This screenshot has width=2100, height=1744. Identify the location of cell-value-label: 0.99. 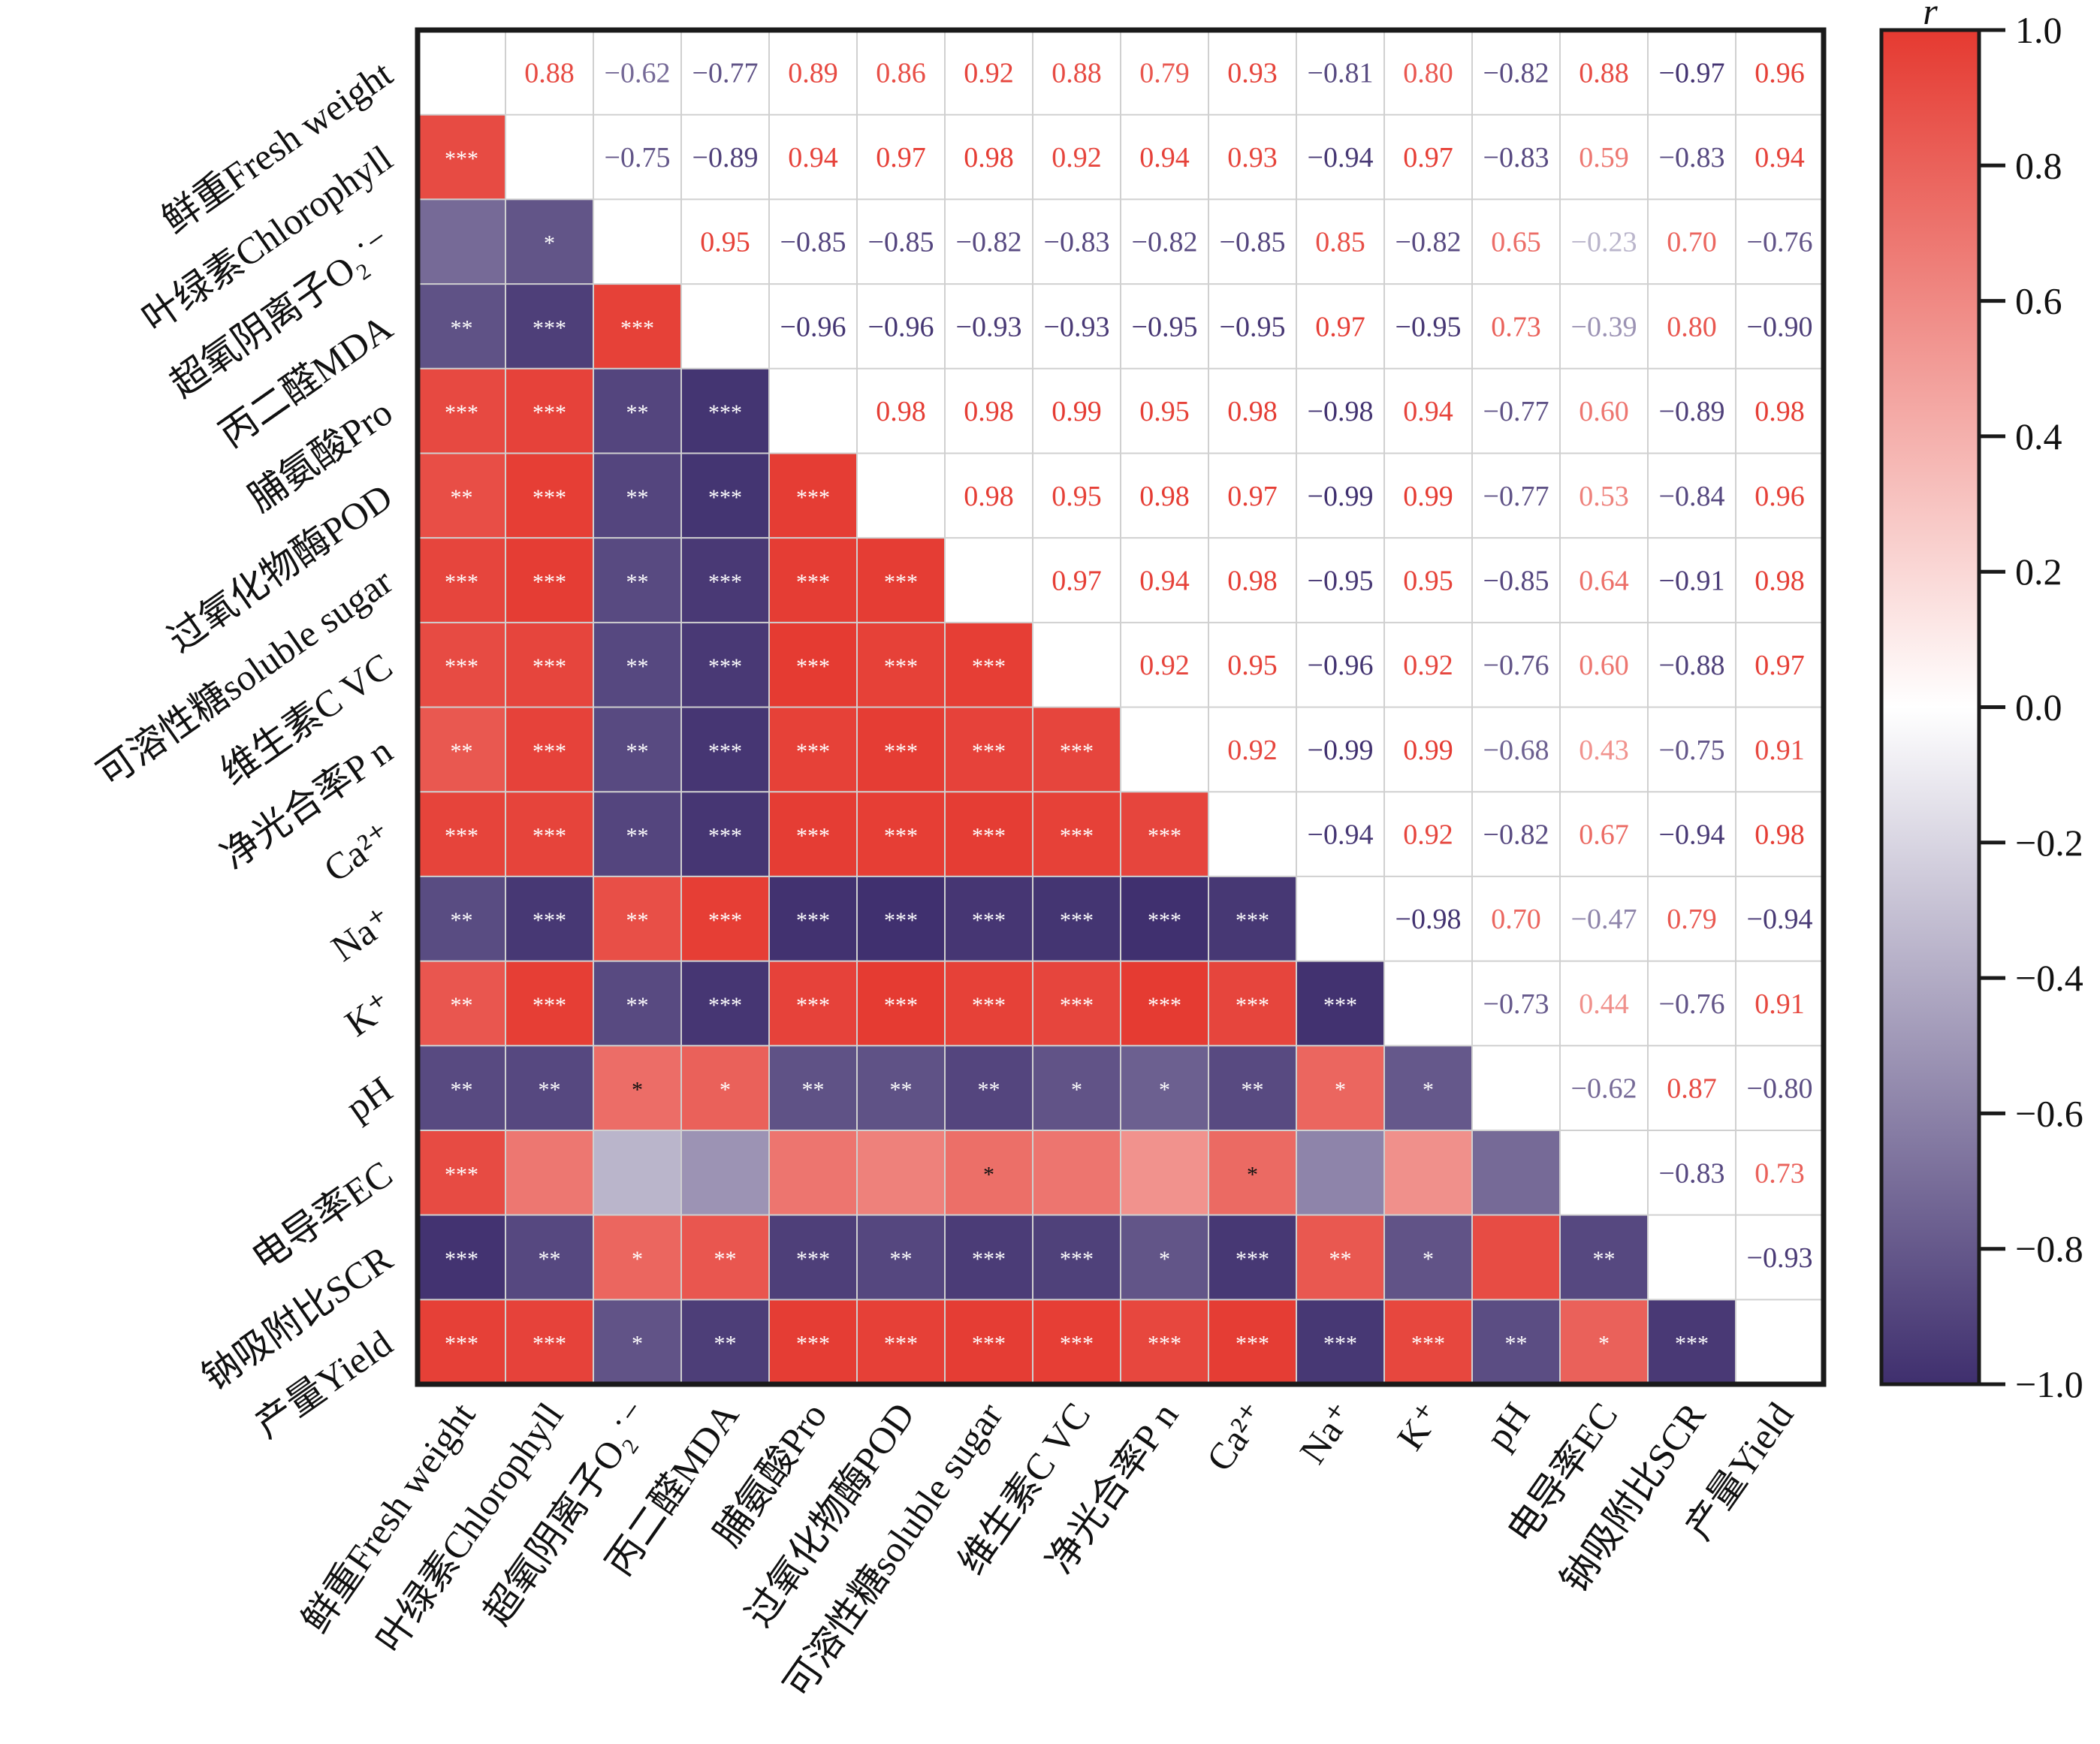
(1077, 412).